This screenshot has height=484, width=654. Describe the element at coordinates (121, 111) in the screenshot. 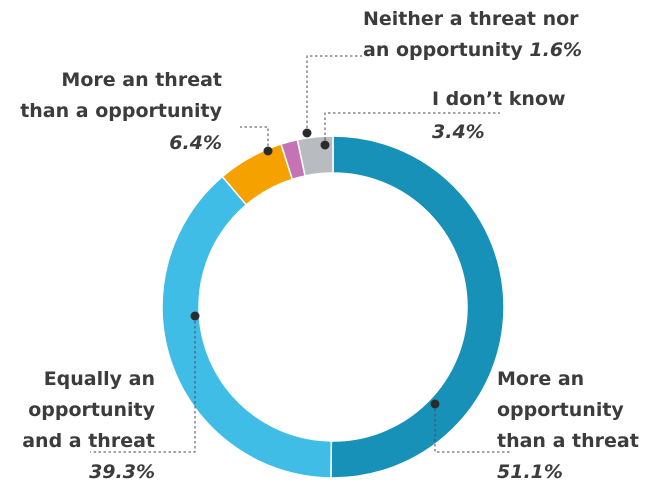

I see `slice-label-2-line-1: than a opportunity` at that location.